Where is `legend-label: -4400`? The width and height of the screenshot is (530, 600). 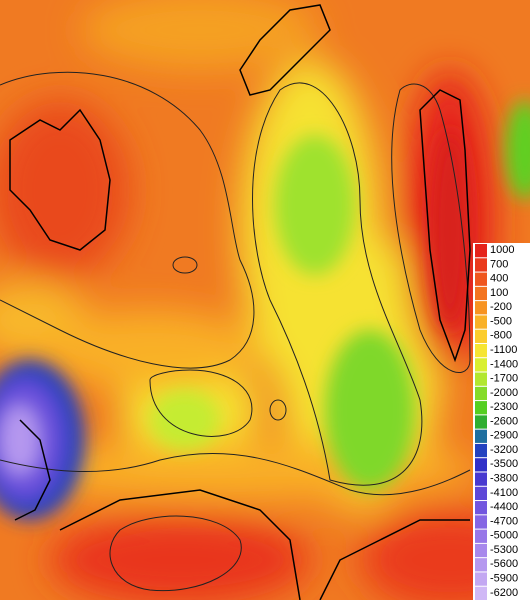 legend-label: -4400 is located at coordinates (504, 507).